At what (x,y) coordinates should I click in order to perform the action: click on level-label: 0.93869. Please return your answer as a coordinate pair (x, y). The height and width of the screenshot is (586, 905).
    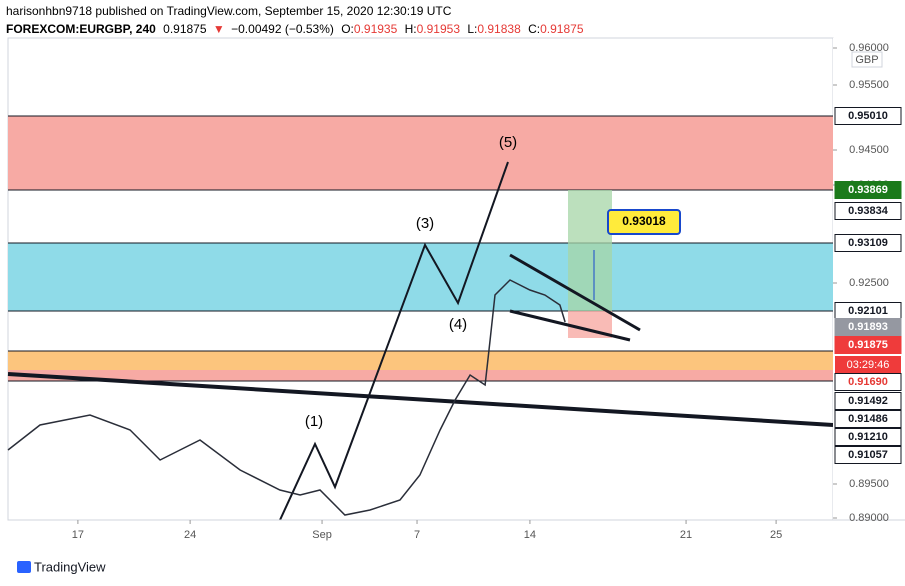
    Looking at the image, I should click on (868, 190).